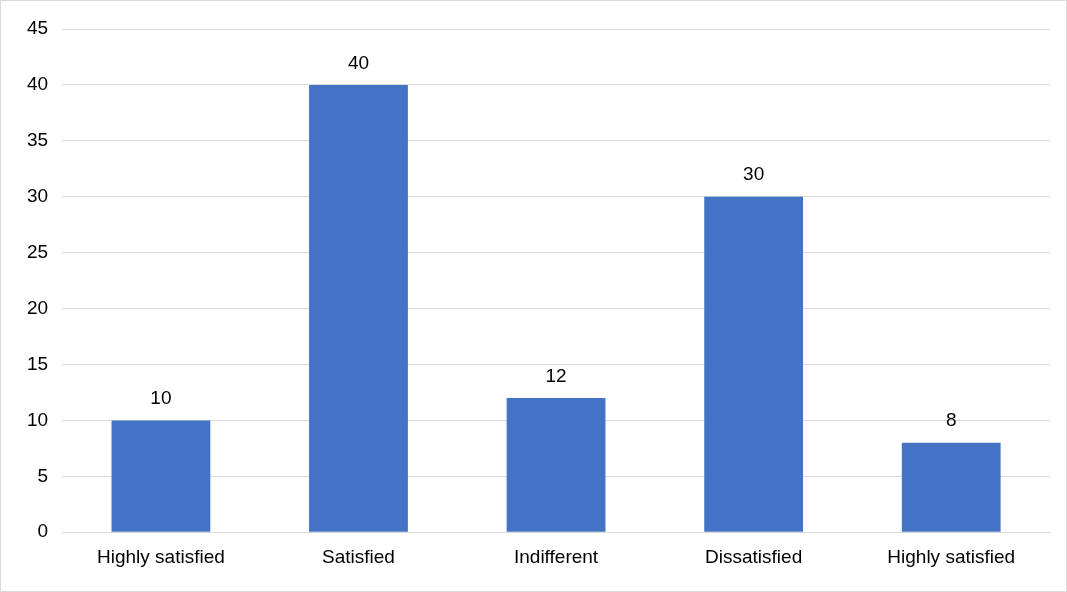  I want to click on data-label: 10, so click(161, 398).